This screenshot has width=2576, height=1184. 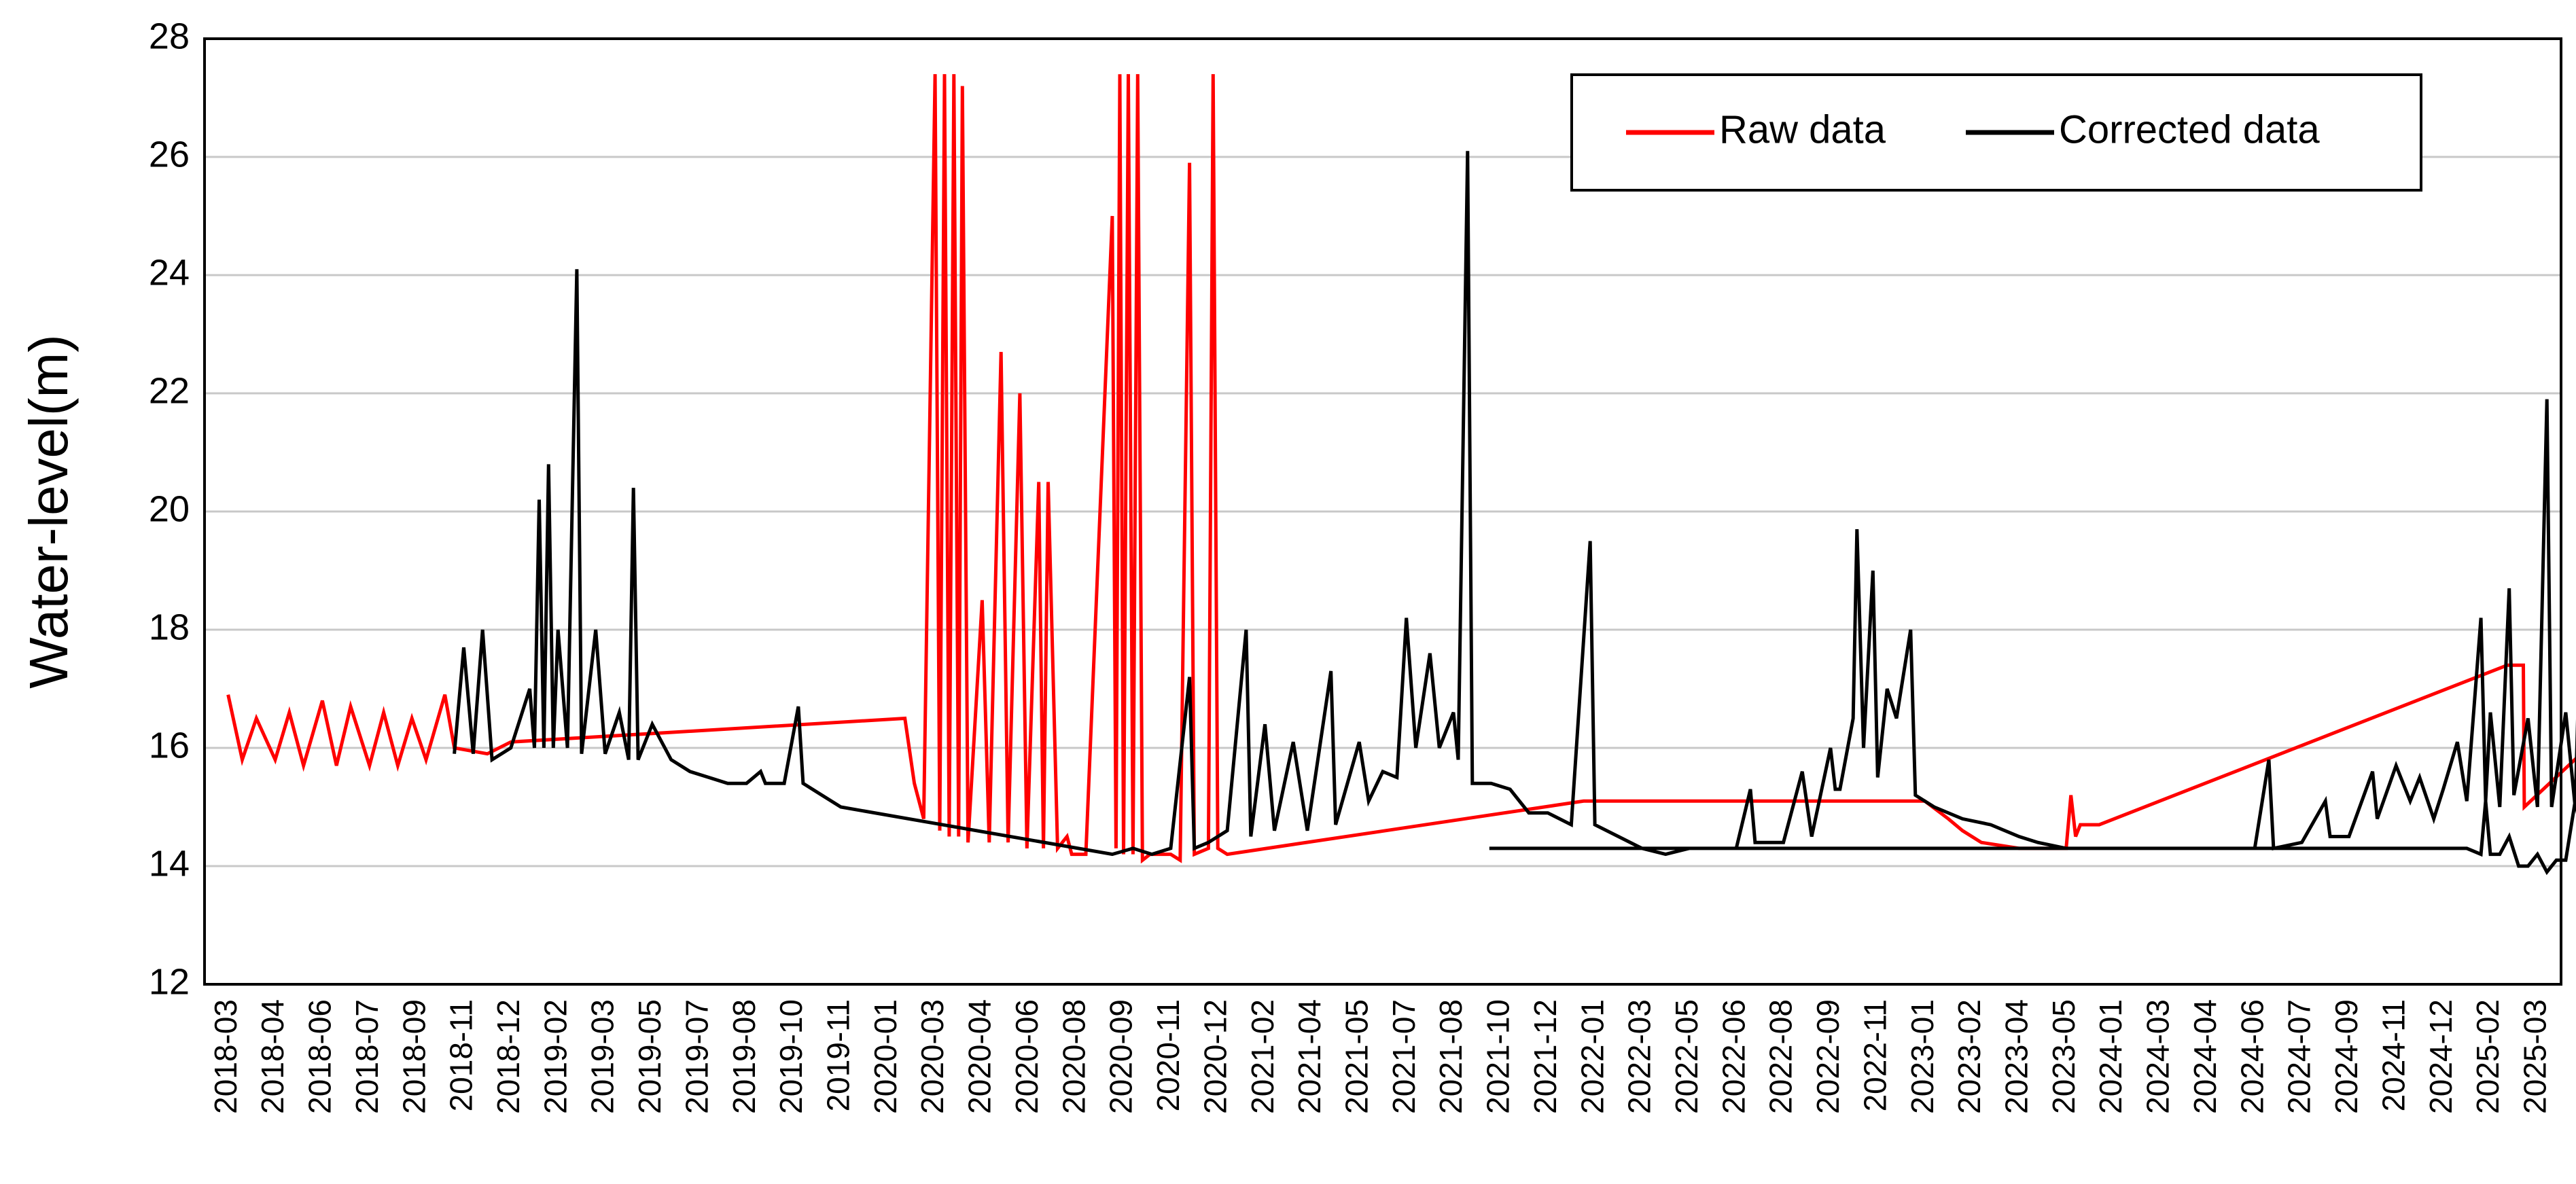 I want to click on x-tick-label: 2020-12, so click(x=1215, y=1056).